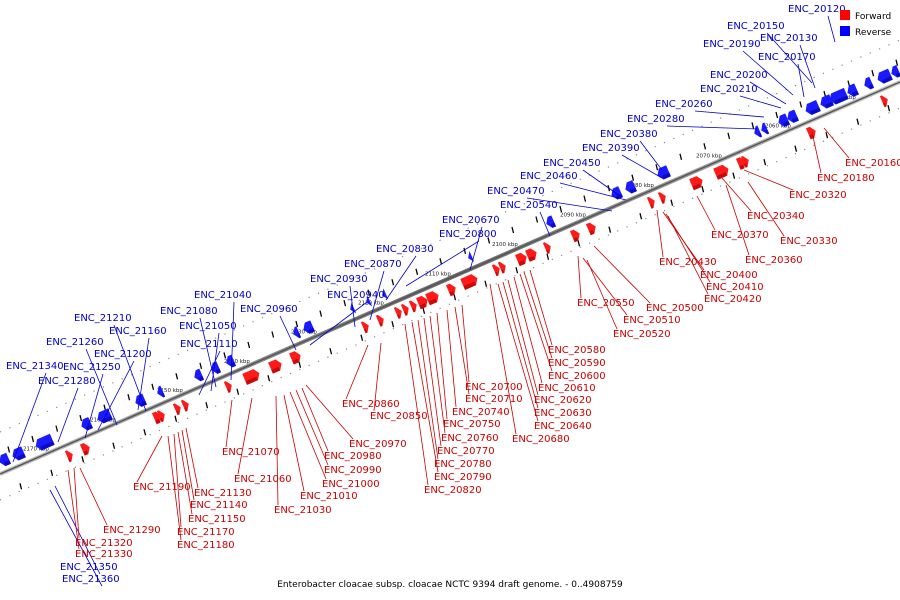 This screenshot has height=600, width=900. I want to click on forward-gene-label: ENC_21150, so click(217, 519).